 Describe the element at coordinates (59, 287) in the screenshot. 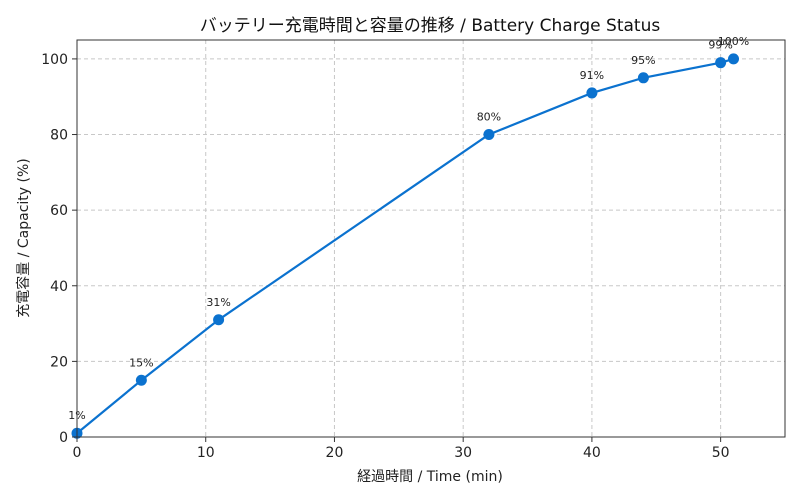

I see `y-tick-label: 40` at that location.